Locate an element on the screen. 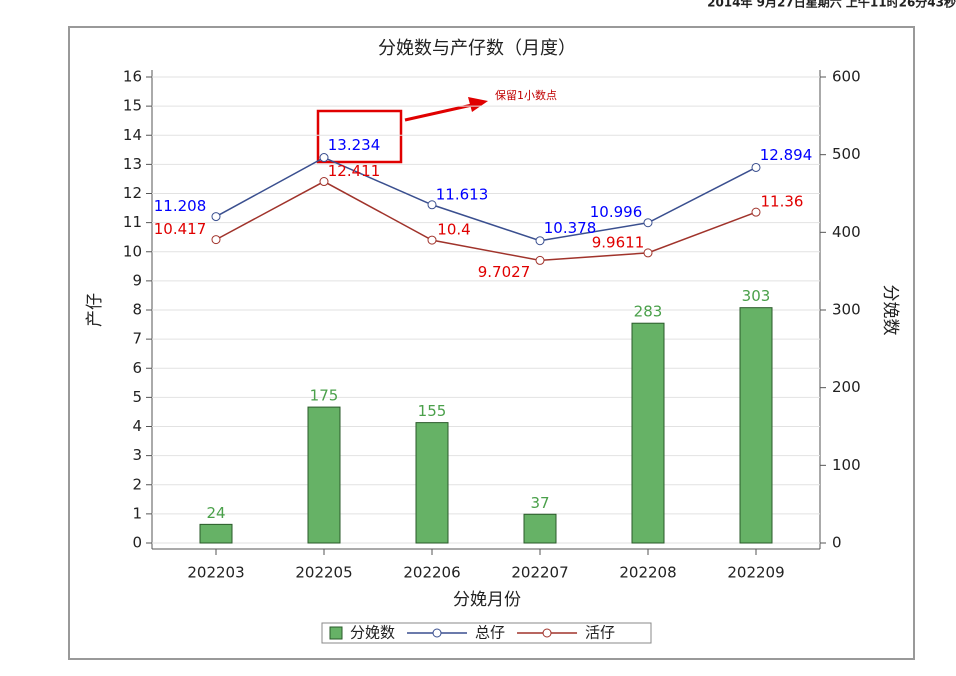  y-tick-label: 5 is located at coordinates (137, 397).